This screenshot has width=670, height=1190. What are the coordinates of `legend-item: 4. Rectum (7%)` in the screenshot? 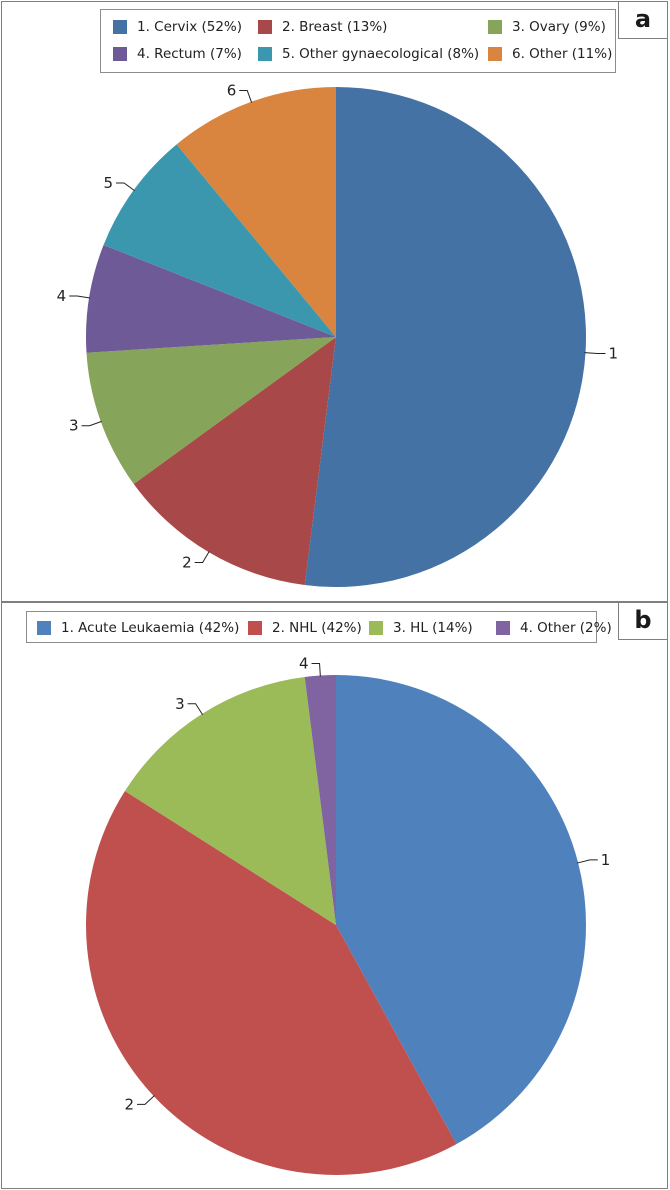 It's located at (177, 54).